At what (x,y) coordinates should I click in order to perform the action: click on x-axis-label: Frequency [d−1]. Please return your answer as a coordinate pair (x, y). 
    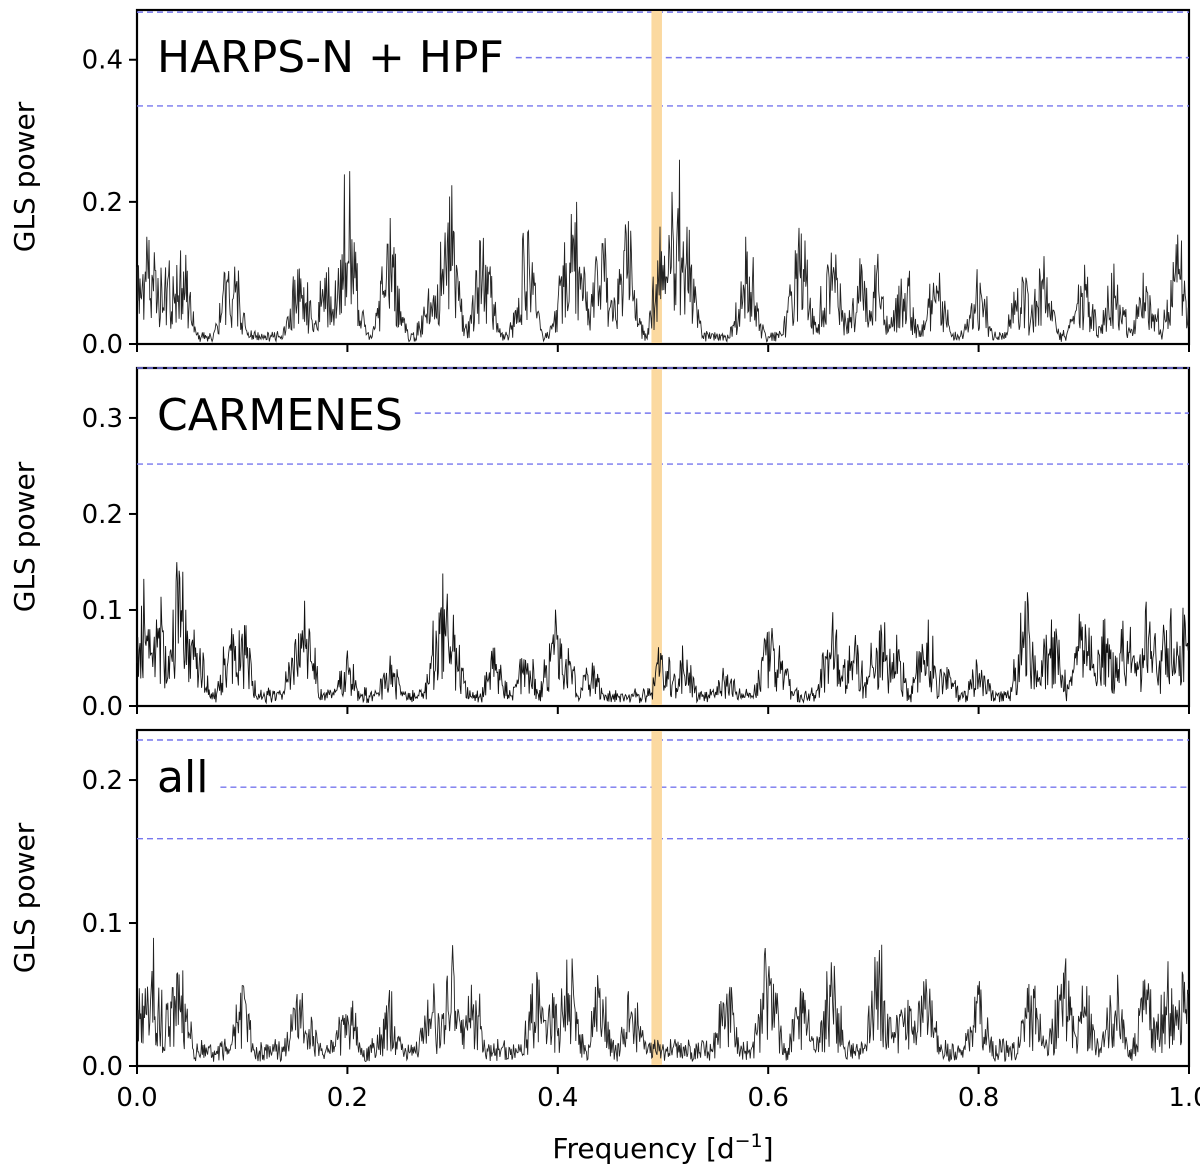
    Looking at the image, I should click on (662, 1147).